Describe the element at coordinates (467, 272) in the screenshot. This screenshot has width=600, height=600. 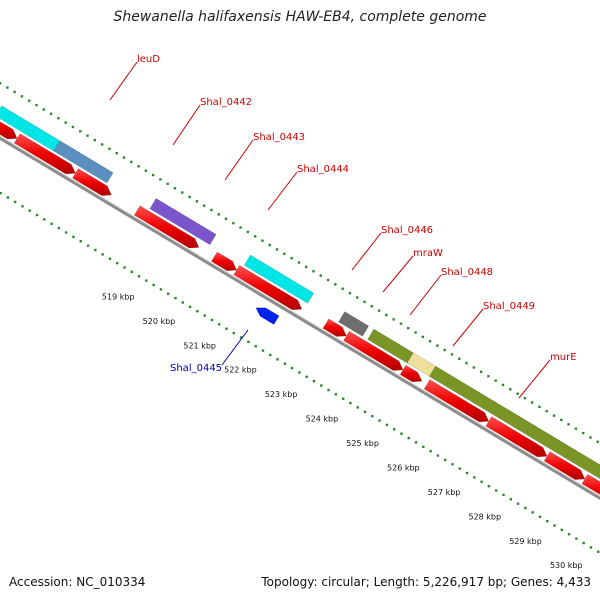
I see `gene-label: Shal_0448` at that location.